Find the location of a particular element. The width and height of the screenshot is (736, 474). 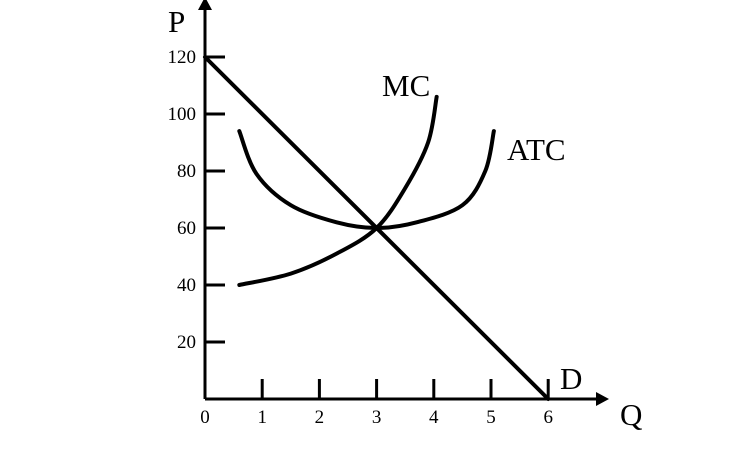

y-axis-title: P is located at coordinates (176, 21).